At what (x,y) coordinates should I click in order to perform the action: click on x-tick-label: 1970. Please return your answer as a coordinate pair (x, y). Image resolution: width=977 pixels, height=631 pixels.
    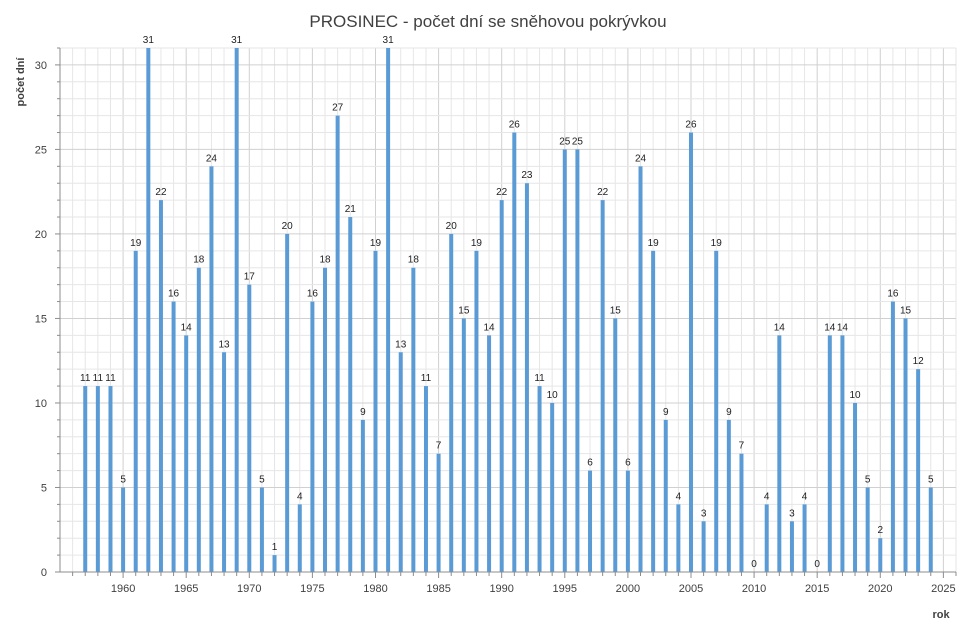
    Looking at the image, I should click on (249, 589).